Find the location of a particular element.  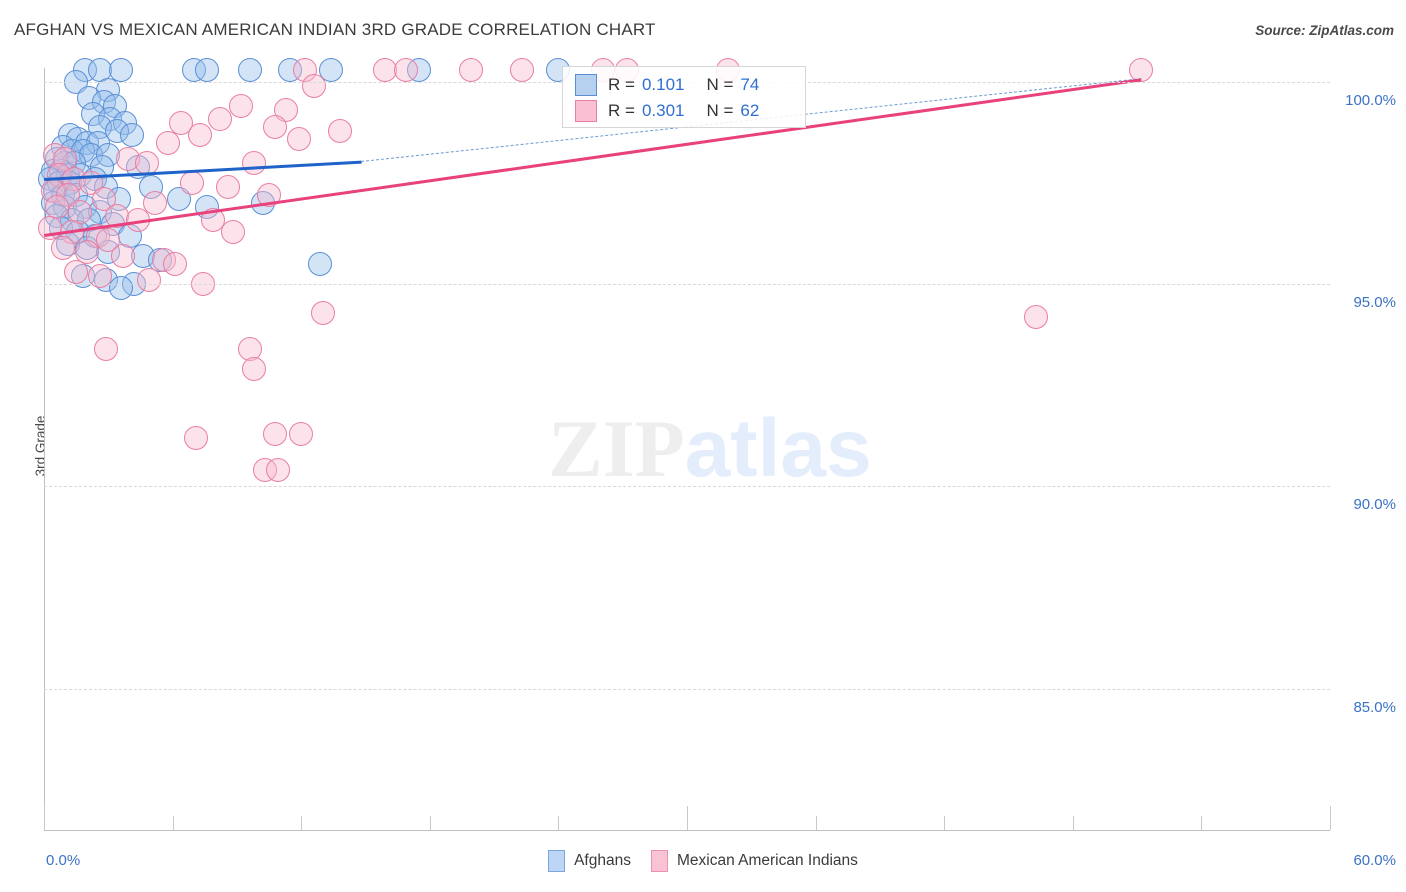

legend-row-mexican-american-indians: R = 0.301 N = 62 is located at coordinates (667, 111).